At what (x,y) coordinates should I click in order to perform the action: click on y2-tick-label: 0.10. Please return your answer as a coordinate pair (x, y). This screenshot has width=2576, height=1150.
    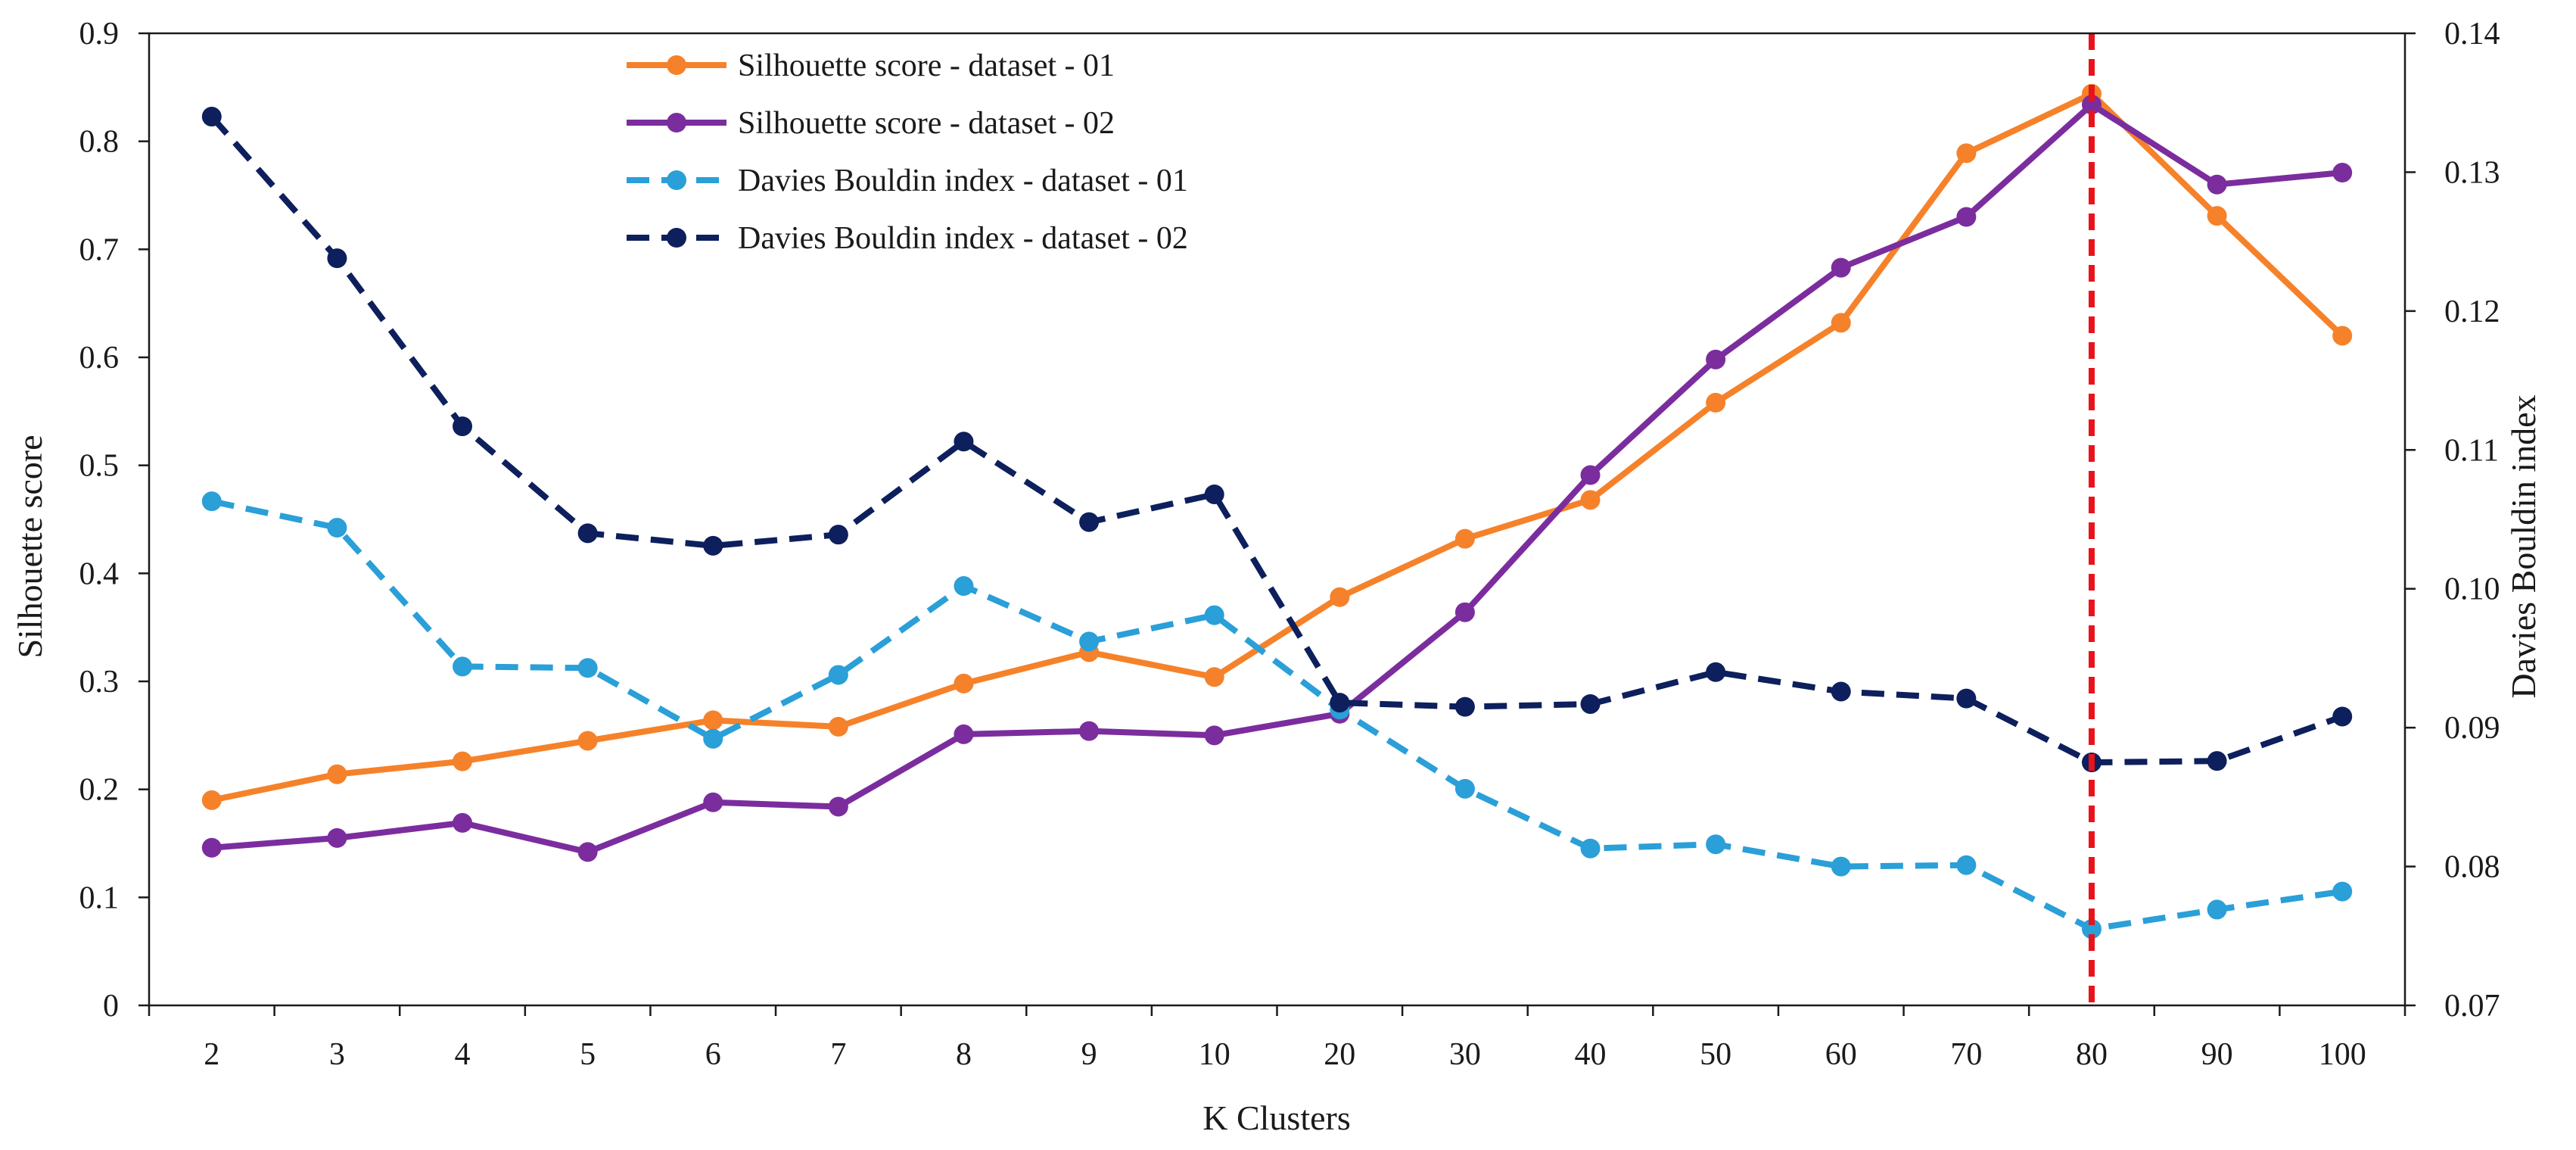
    Looking at the image, I should click on (2472, 590).